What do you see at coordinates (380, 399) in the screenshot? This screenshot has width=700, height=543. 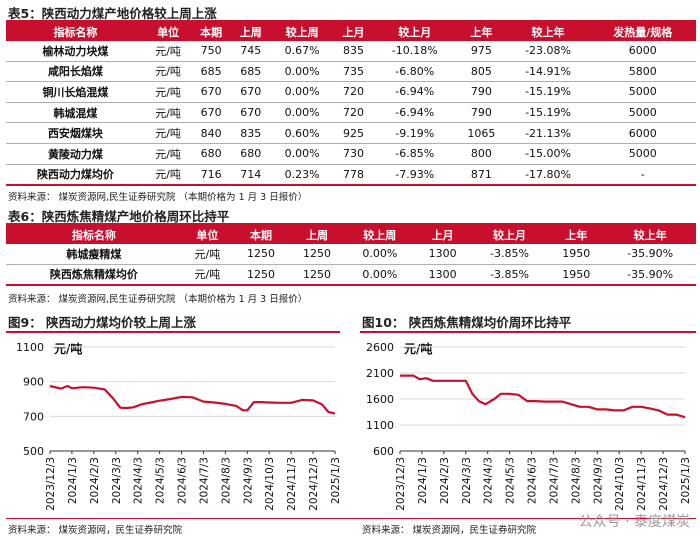 I see `y-tick-label: 1600` at bounding box center [380, 399].